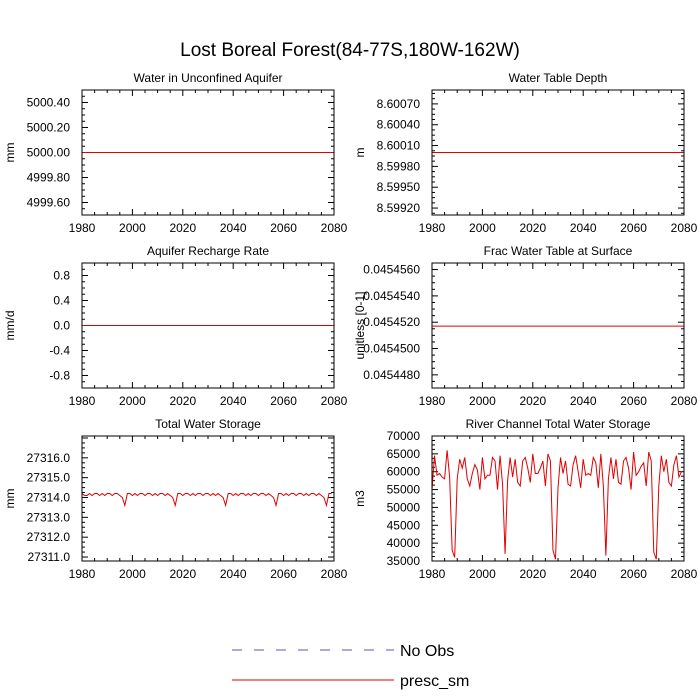  What do you see at coordinates (49, 103) in the screenshot?
I see `y-tick-label: 5000.40` at bounding box center [49, 103].